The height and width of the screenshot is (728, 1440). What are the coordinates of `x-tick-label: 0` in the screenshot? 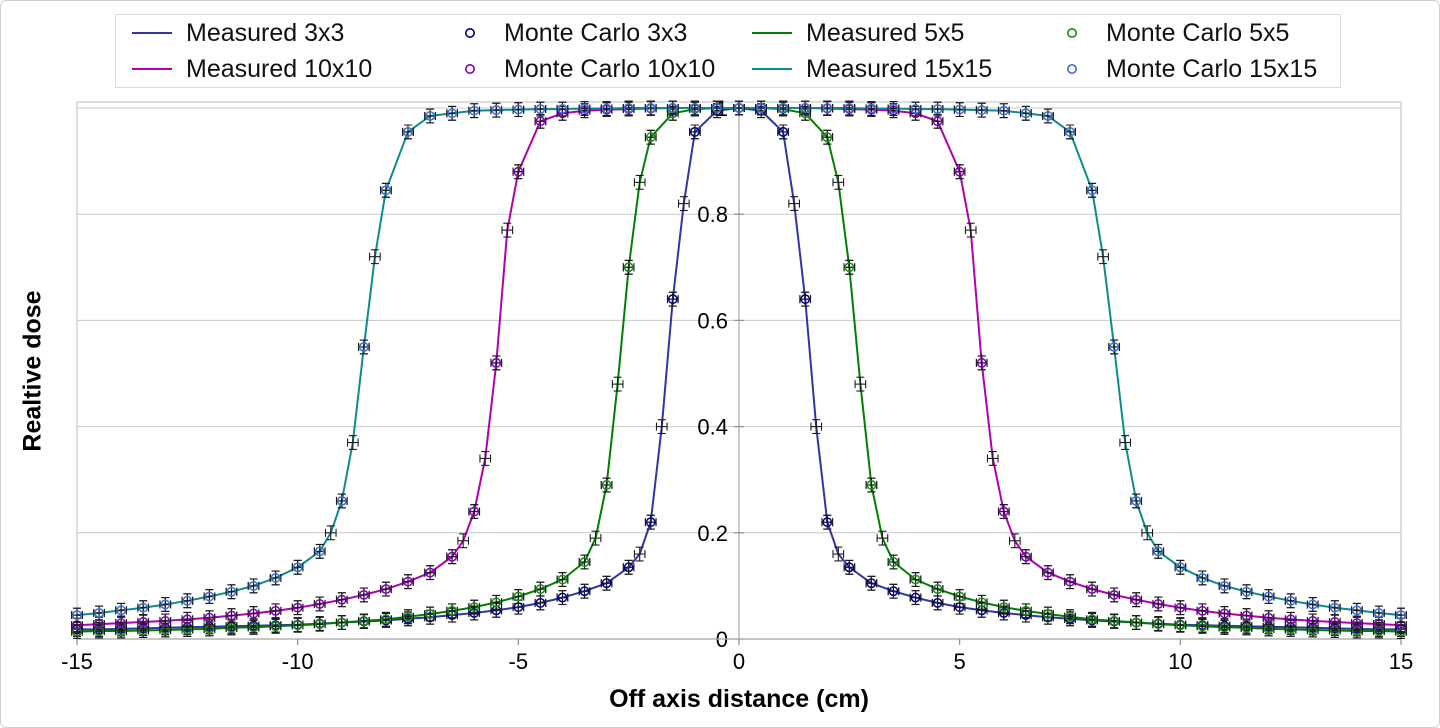 It's located at (739, 661).